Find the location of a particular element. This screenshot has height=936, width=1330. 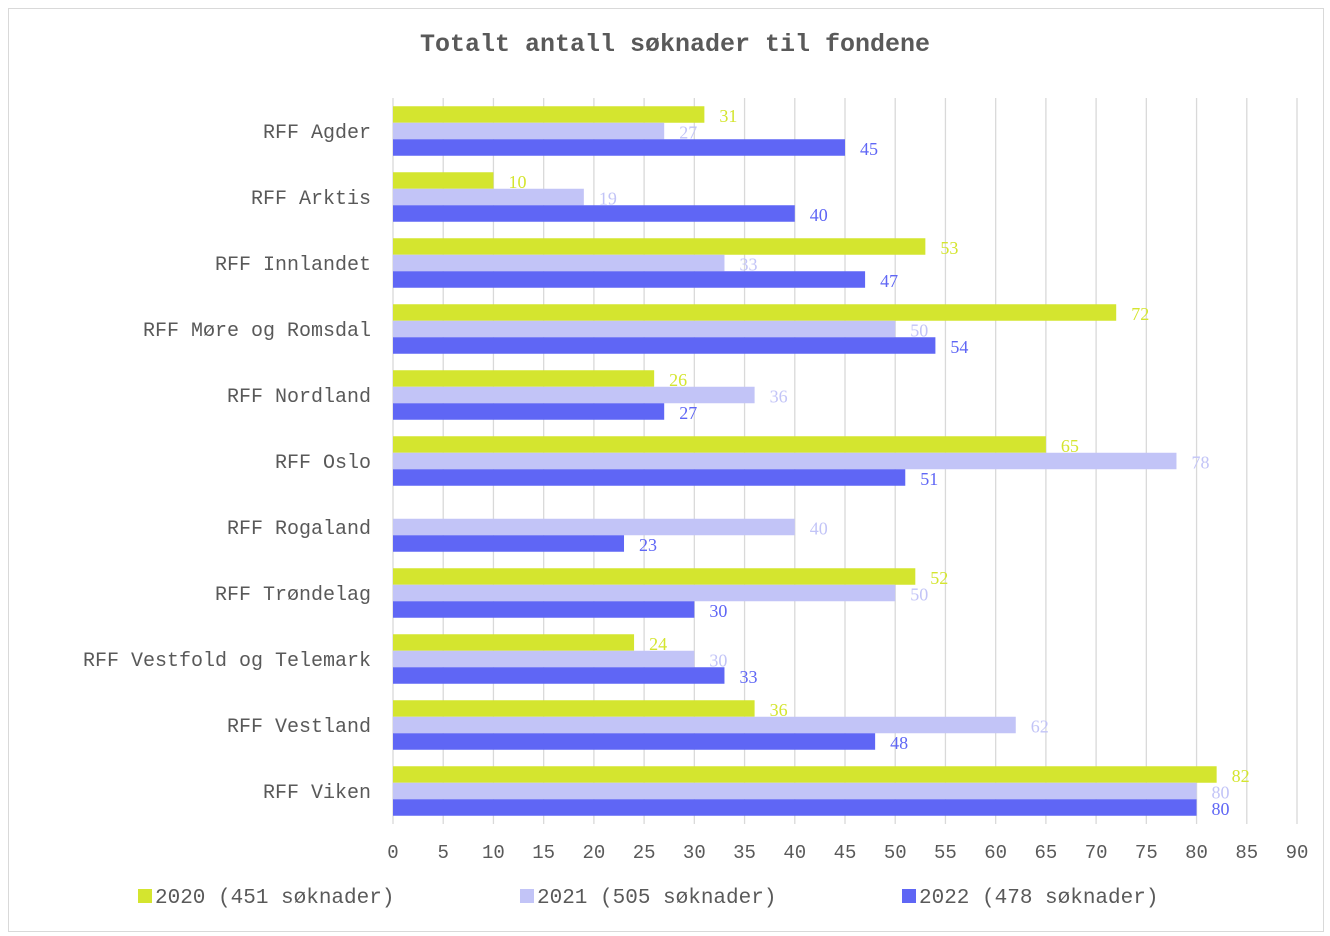

x-tick-label: 0 is located at coordinates (392, 853).